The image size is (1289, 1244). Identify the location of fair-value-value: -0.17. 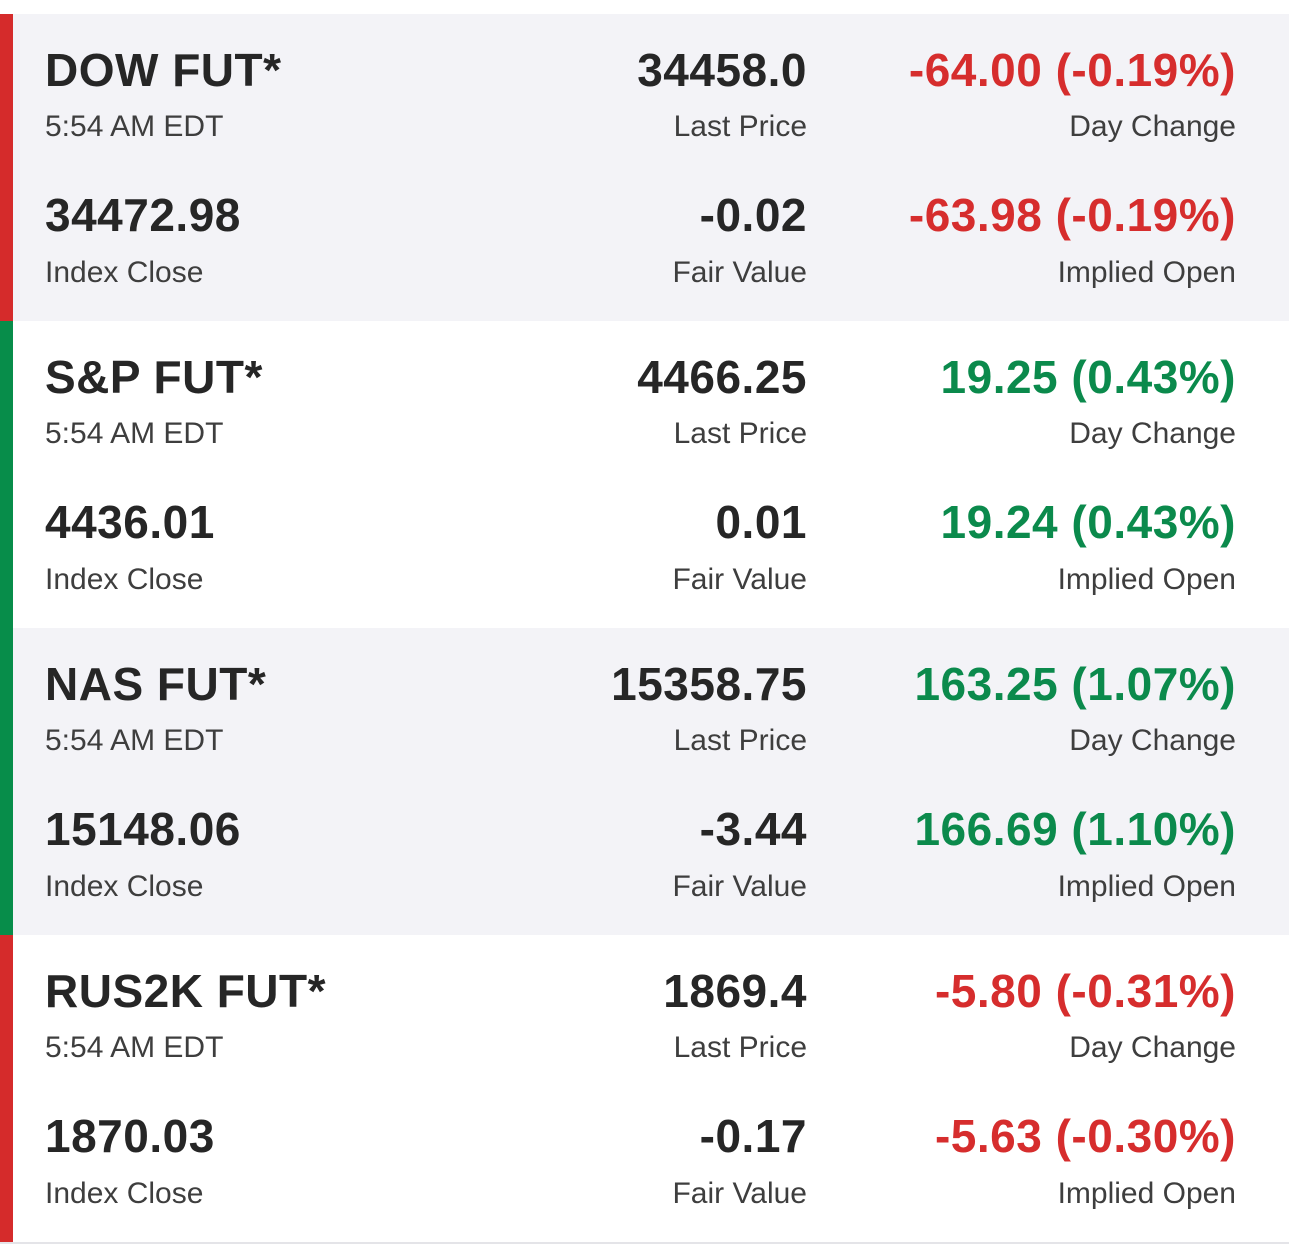
(753, 1136).